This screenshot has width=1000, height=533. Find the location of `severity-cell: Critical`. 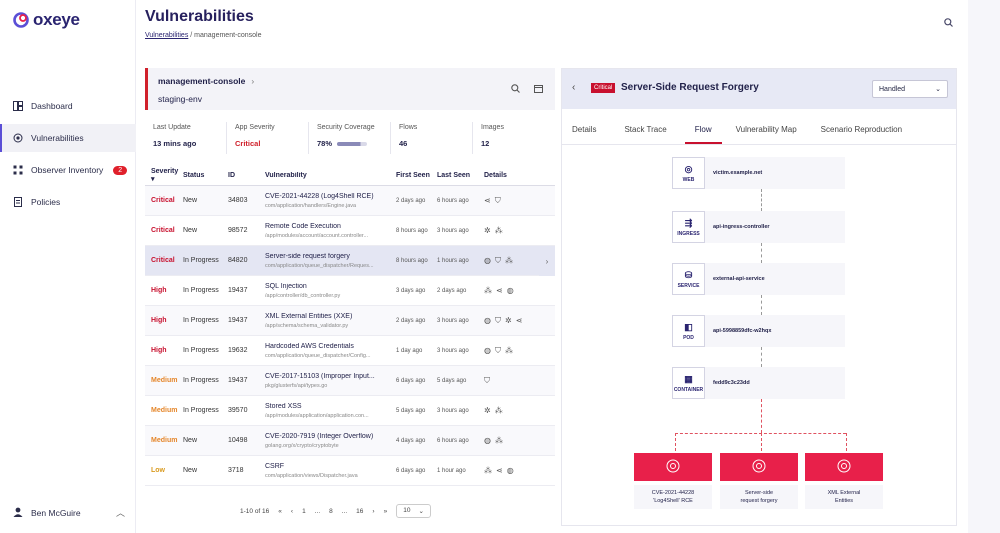

severity-cell: Critical is located at coordinates (163, 260).